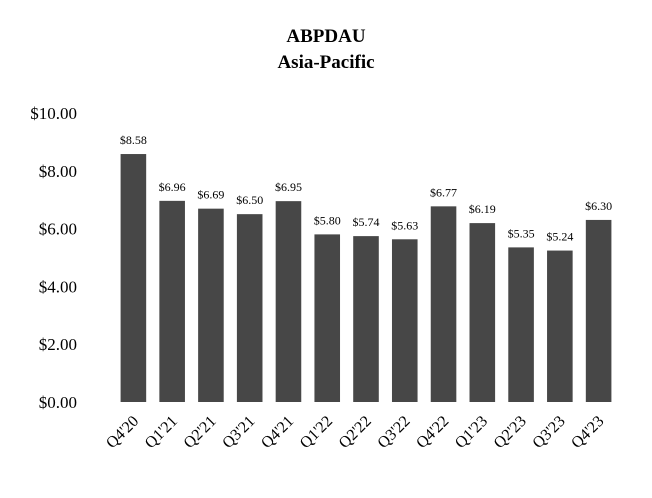 The height and width of the screenshot is (498, 652). What do you see at coordinates (521, 233) in the screenshot?
I see `data-label: $5.35` at bounding box center [521, 233].